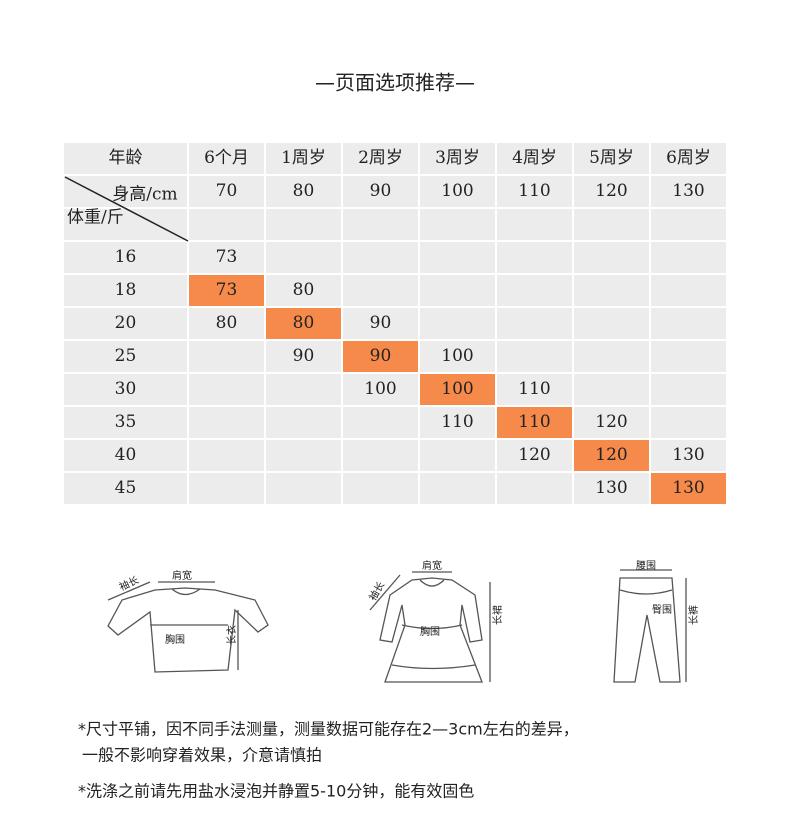  I want to click on label: 长裙, so click(497, 615).